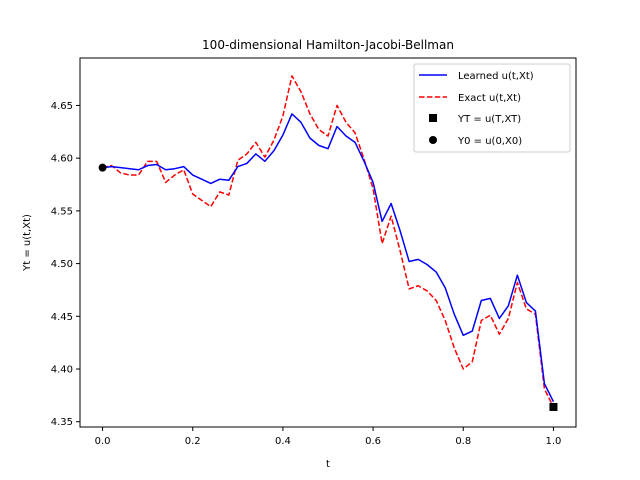  I want to click on x-axis-label: t, so click(328, 464).